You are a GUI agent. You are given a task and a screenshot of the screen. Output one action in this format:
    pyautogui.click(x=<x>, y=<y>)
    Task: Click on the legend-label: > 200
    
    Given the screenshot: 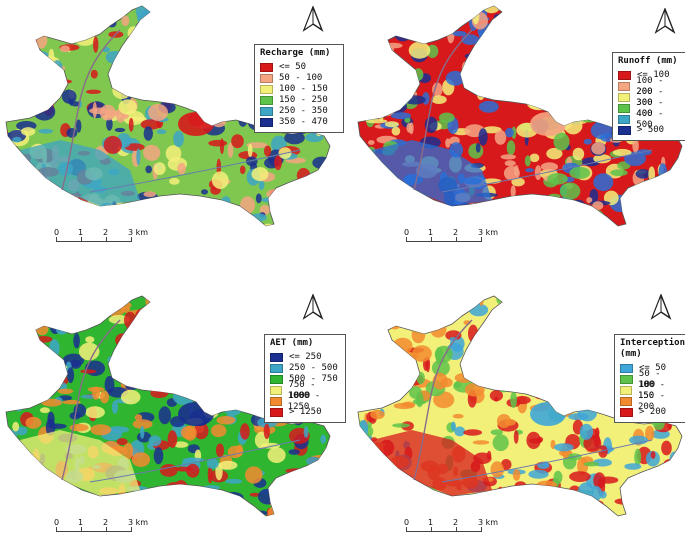 What is the action you would take?
    pyautogui.click(x=653, y=412)
    